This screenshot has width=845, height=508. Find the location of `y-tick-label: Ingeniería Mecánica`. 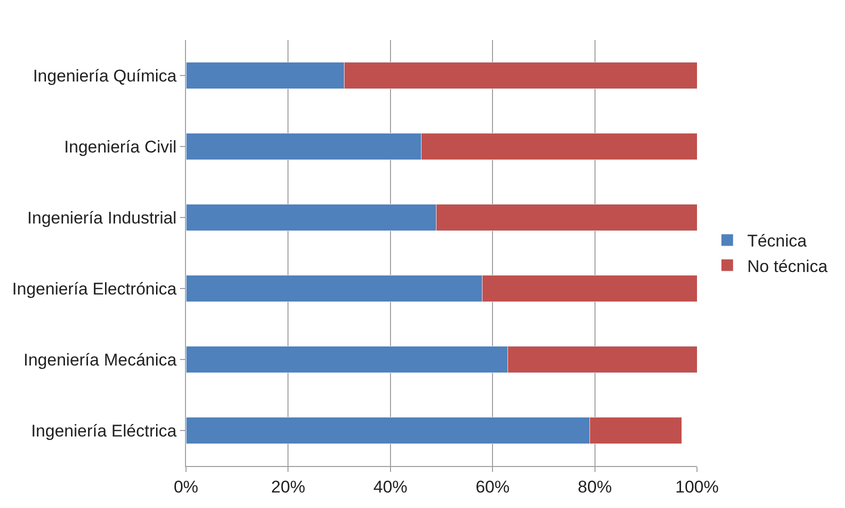

y-tick-label: Ingeniería Mecánica is located at coordinates (101, 360).